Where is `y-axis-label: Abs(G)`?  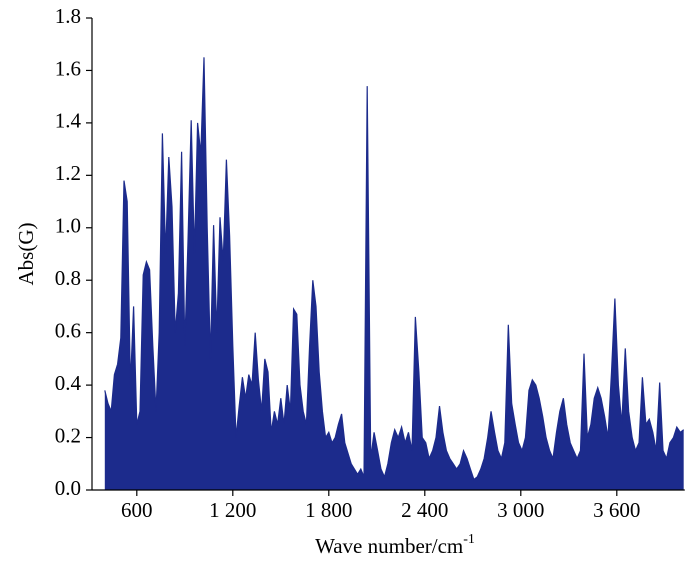
y-axis-label: Abs(G) is located at coordinates (26, 254).